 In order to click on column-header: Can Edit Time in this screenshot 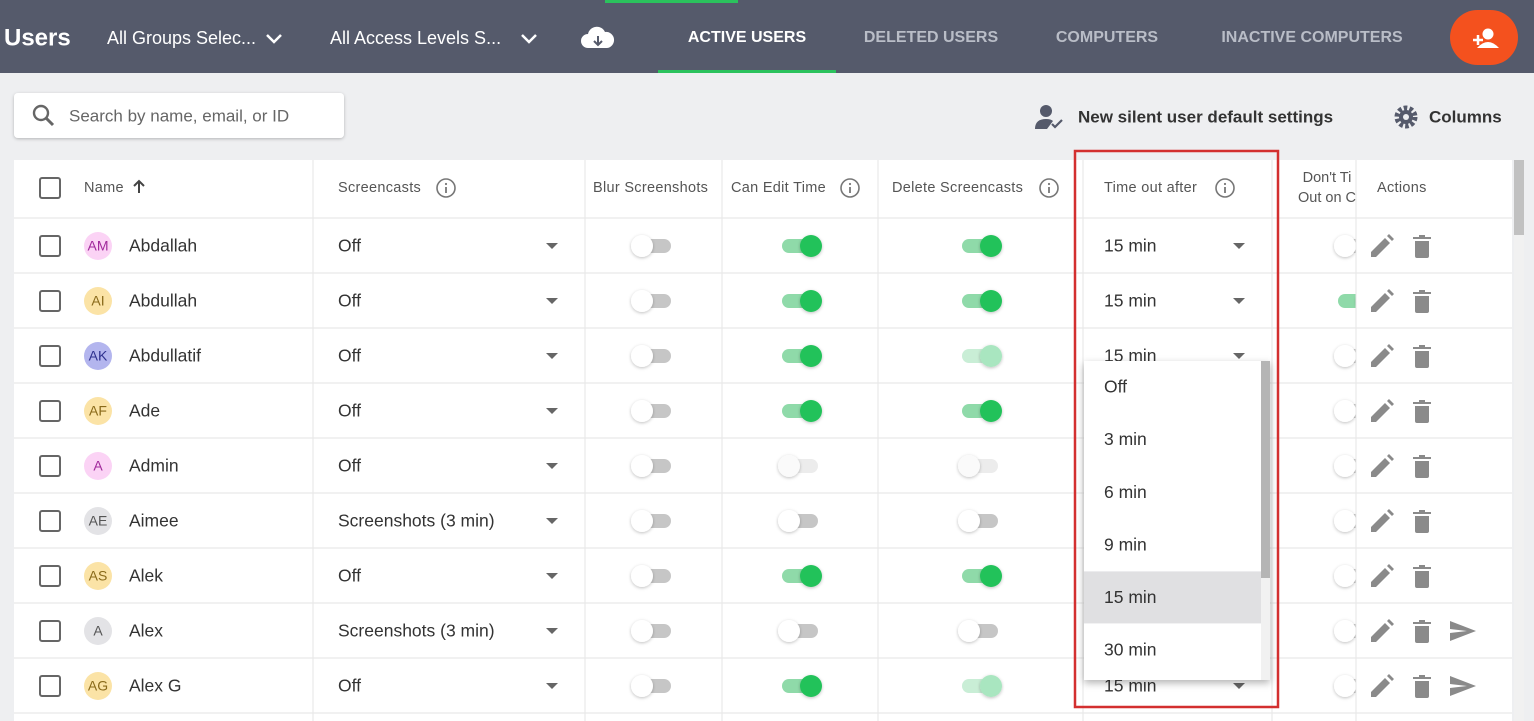, I will do `click(778, 188)`.